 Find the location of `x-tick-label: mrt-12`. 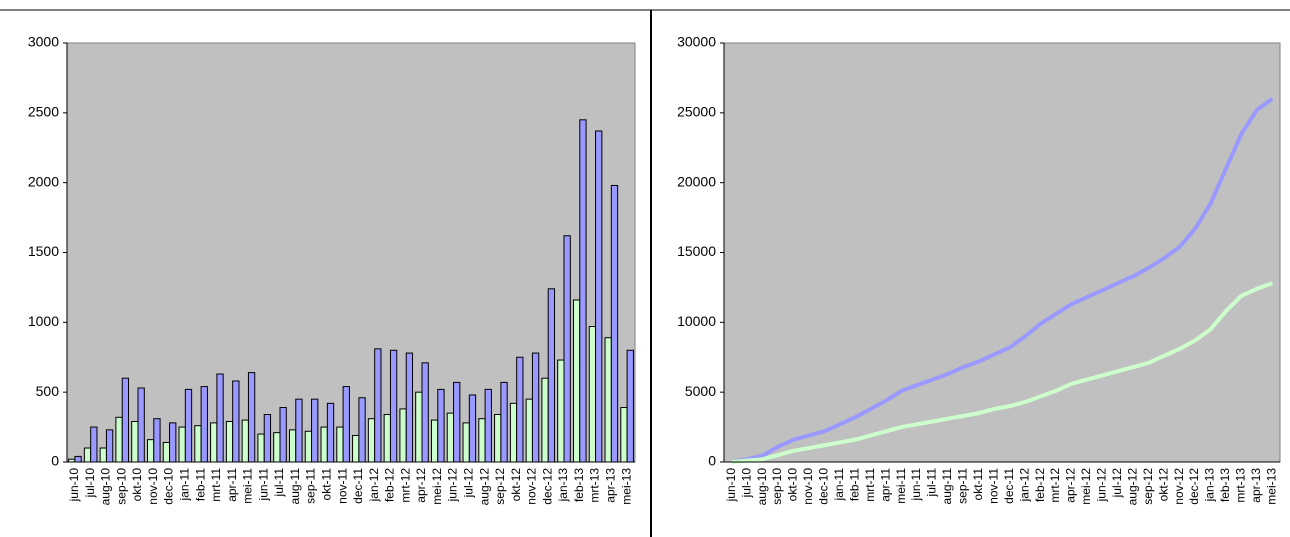

x-tick-label: mrt-12 is located at coordinates (405, 485).